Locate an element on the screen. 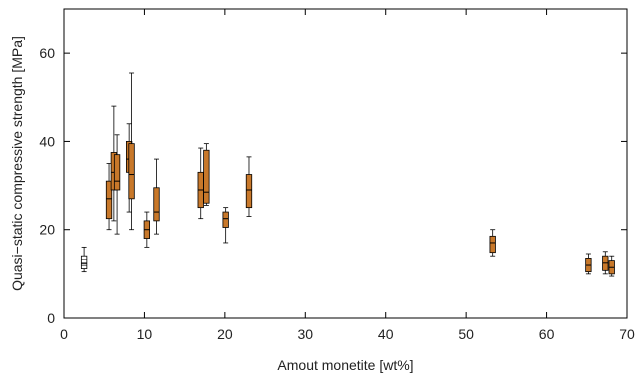  box-11.5 is located at coordinates (156, 196).